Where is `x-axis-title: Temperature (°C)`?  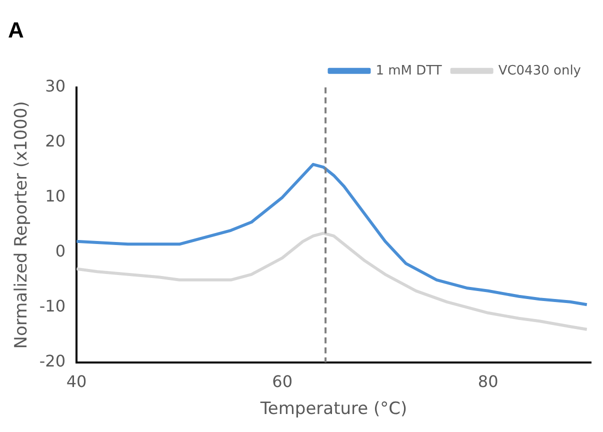
x-axis-title: Temperature (°C) is located at coordinates (333, 409).